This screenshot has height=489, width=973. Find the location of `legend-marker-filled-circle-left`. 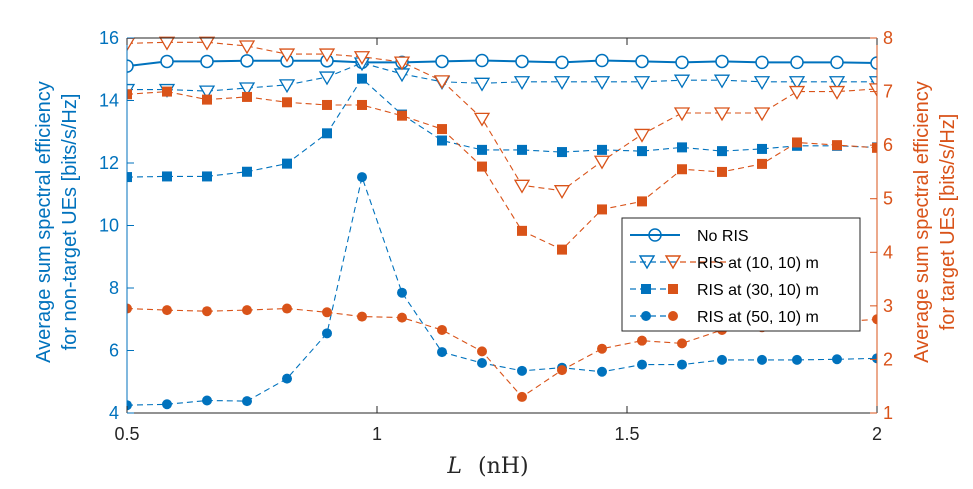

legend-marker-filled-circle-left is located at coordinates (646, 316).